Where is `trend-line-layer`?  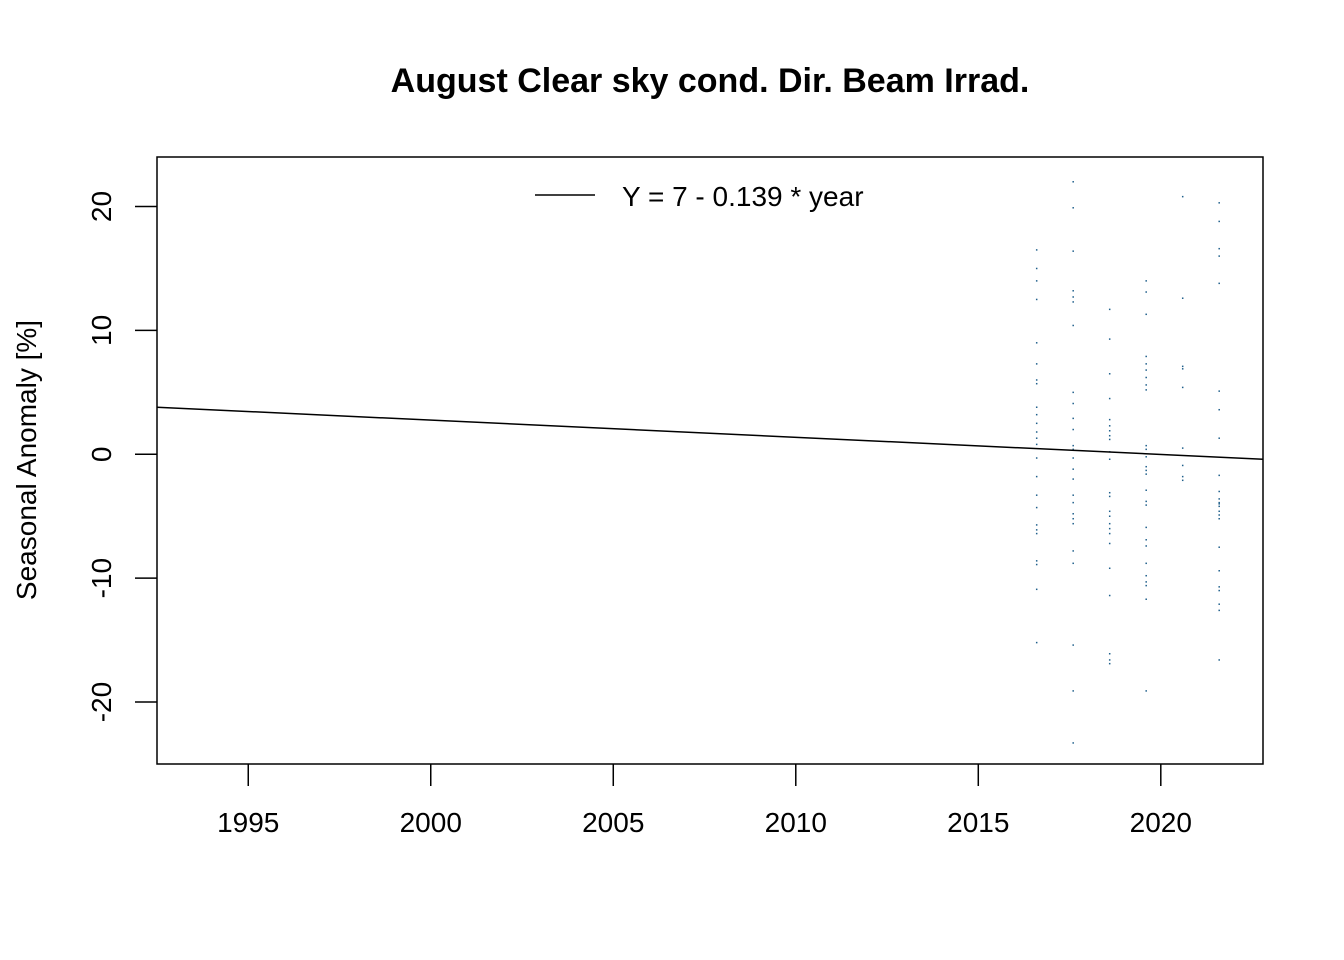 trend-line-layer is located at coordinates (710, 433).